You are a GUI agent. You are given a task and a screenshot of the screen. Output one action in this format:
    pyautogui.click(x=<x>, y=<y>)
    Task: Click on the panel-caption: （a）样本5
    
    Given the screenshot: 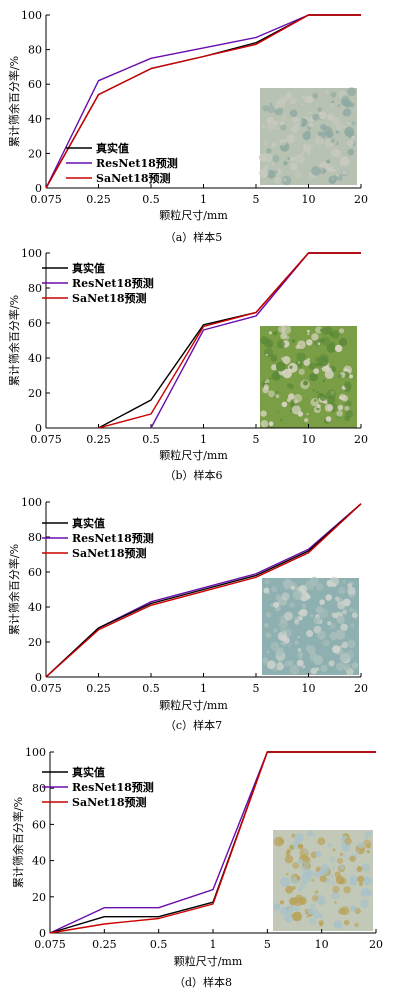 What is the action you would take?
    pyautogui.click(x=194, y=237)
    